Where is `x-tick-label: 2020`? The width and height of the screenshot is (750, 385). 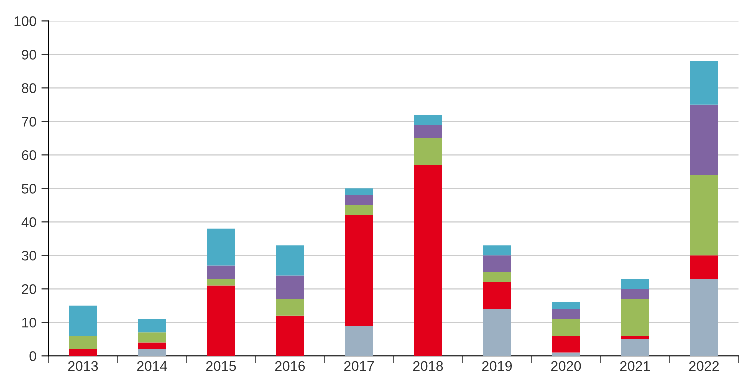 x-tick-label: 2020 is located at coordinates (567, 366).